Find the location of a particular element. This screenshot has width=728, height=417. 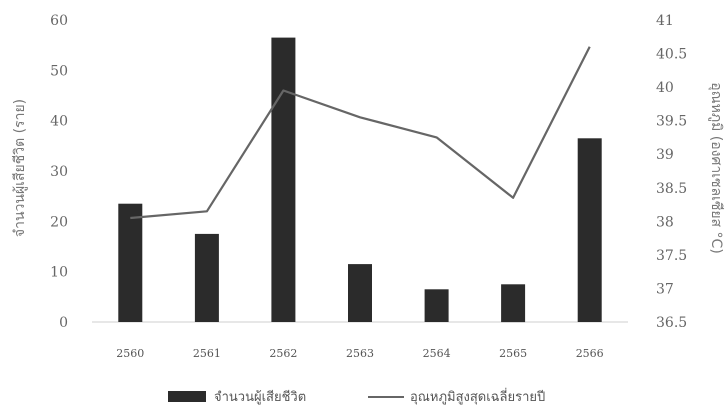

y-tick-label: 30 is located at coordinates (59, 172).